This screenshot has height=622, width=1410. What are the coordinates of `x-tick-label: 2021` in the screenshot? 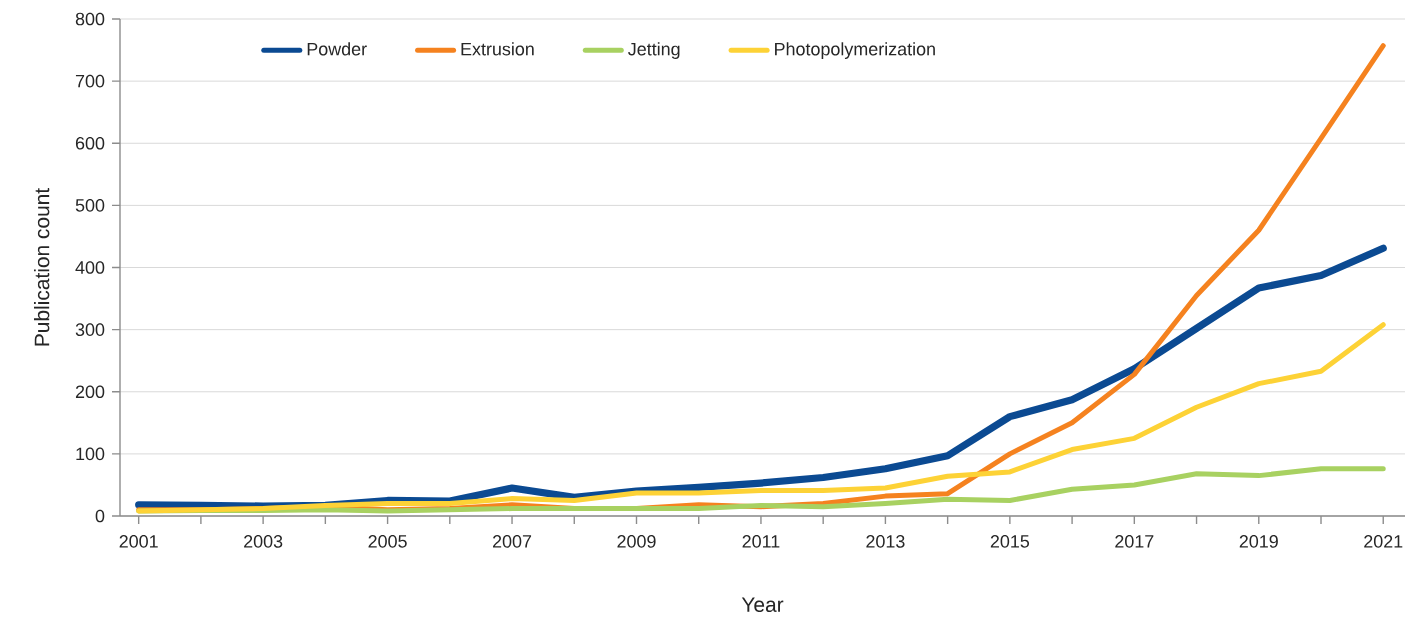 It's located at (1383, 541).